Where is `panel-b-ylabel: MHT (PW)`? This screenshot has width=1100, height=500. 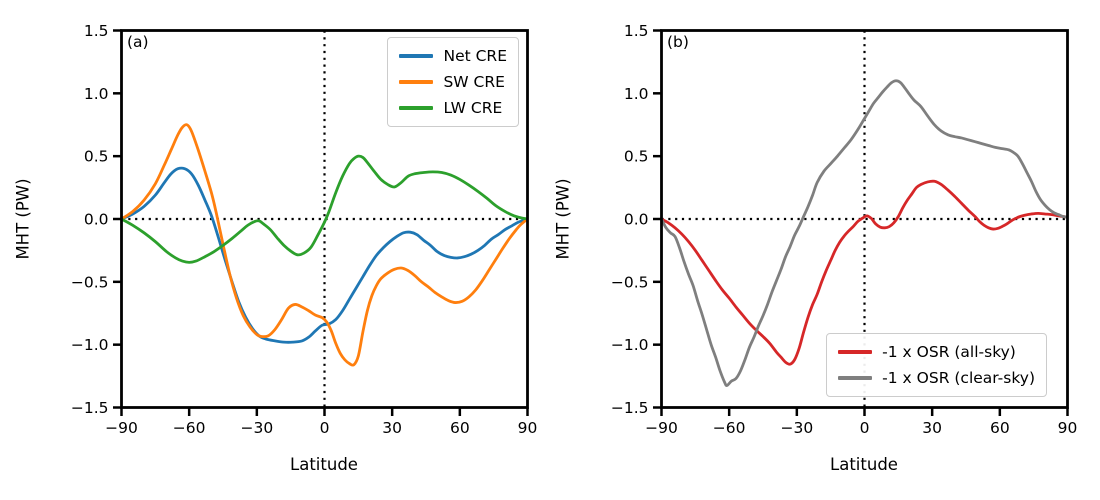 panel-b-ylabel: MHT (PW) is located at coordinates (563, 219).